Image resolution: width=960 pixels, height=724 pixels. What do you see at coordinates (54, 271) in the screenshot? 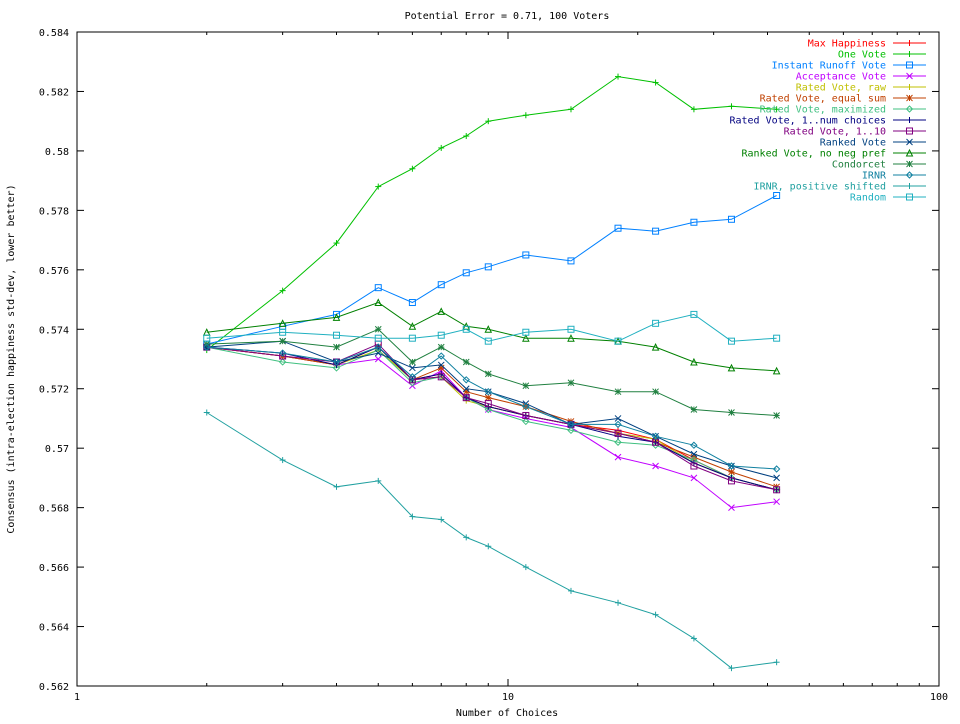
I see `y-tick-label: 0.576` at bounding box center [54, 271].